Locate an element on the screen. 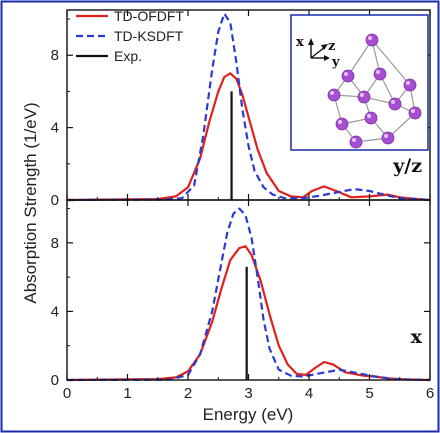 Image resolution: width=440 pixels, height=433 pixels. x-tick-label: 1 is located at coordinates (127, 393).